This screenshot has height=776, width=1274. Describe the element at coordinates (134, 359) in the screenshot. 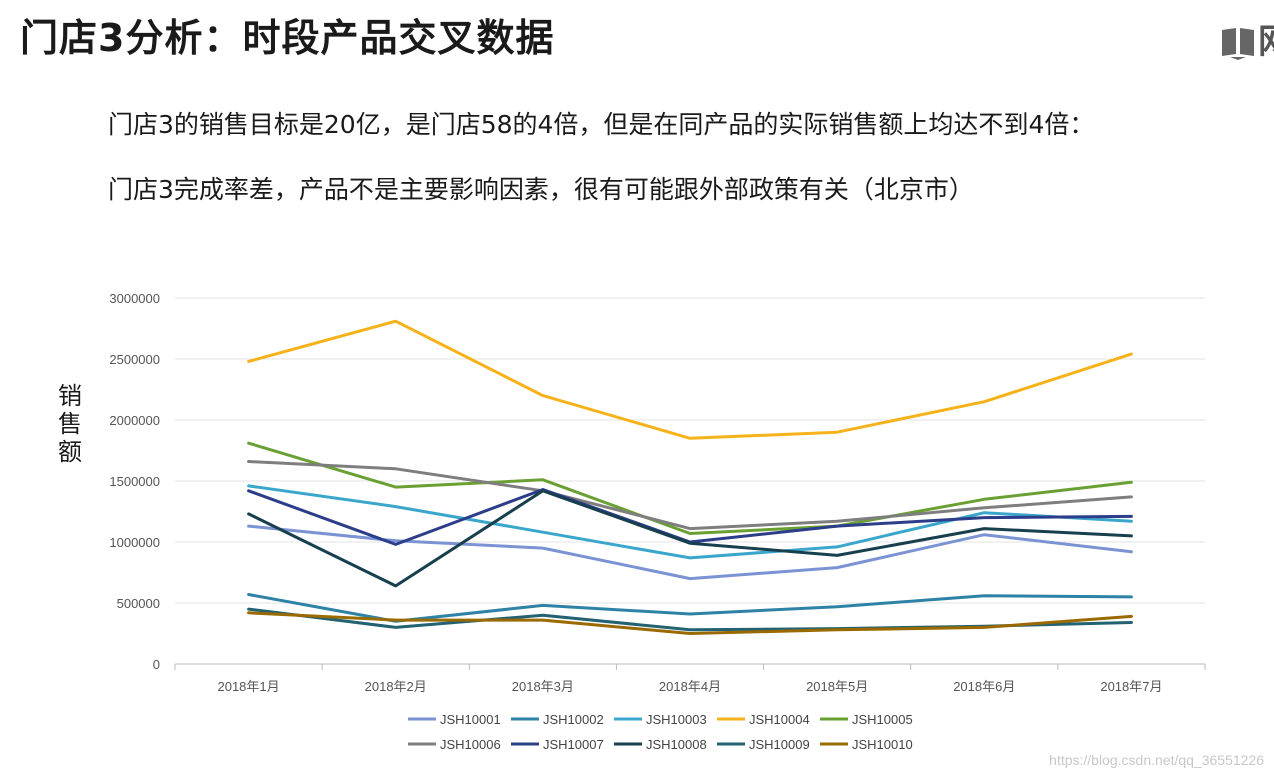

I see `y-tick-label: 2500000` at that location.